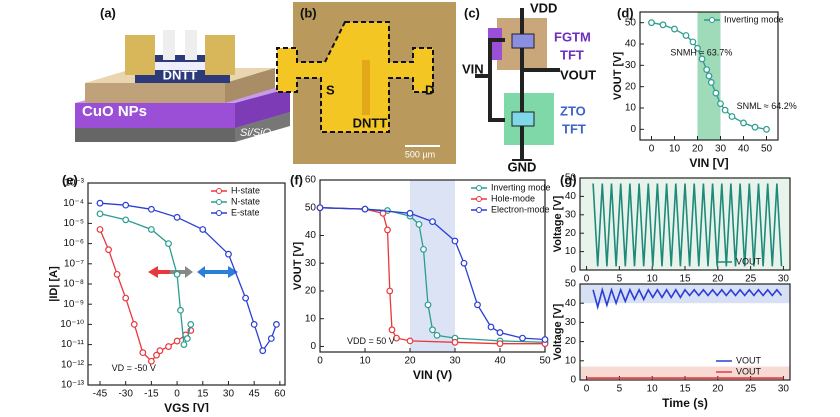 This screenshot has height=417, width=840. I want to click on x-axis-label: VIN [V], so click(708, 163).